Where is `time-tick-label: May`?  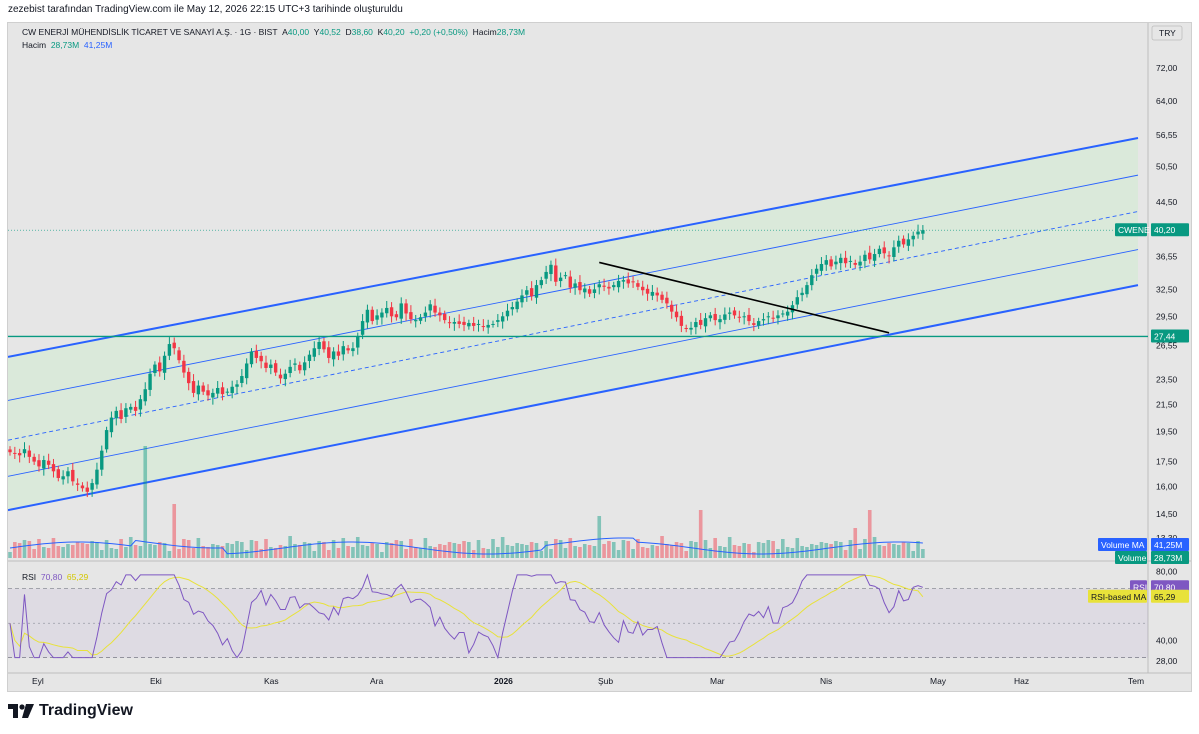 time-tick-label: May is located at coordinates (938, 681).